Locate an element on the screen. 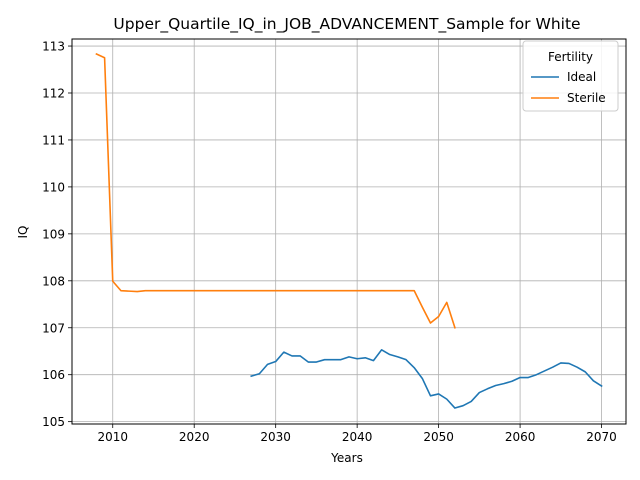  y-tick-label: 109 is located at coordinates (53, 234).